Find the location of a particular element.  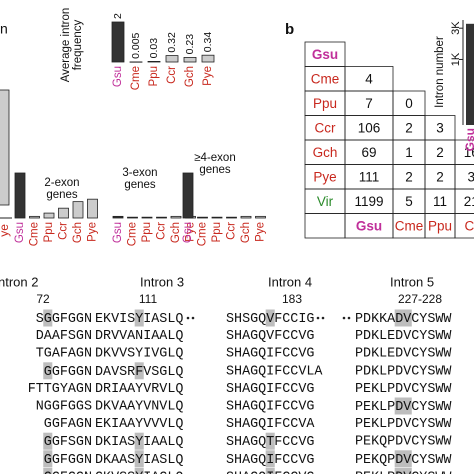

row-label: Gch is located at coordinates (325, 152).